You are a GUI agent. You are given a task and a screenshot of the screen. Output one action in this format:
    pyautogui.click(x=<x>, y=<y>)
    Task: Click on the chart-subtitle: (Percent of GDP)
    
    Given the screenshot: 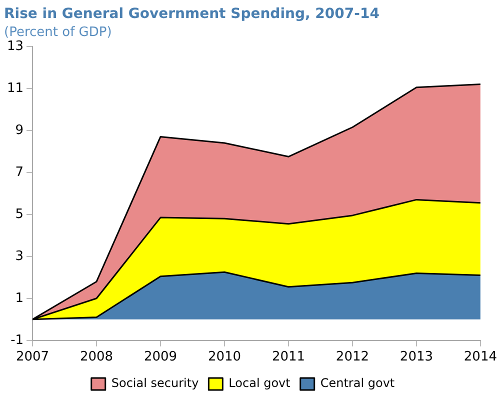 What is the action you would take?
    pyautogui.click(x=58, y=32)
    